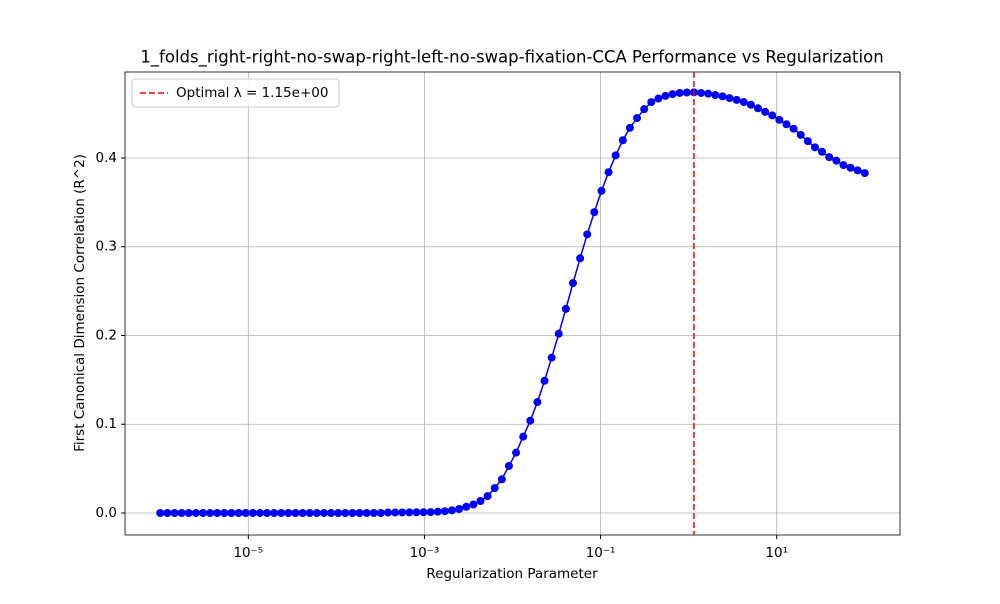 This screenshot has height=604, width=1000. What do you see at coordinates (425, 553) in the screenshot?
I see `x-tick-label: 10⁻³` at bounding box center [425, 553].